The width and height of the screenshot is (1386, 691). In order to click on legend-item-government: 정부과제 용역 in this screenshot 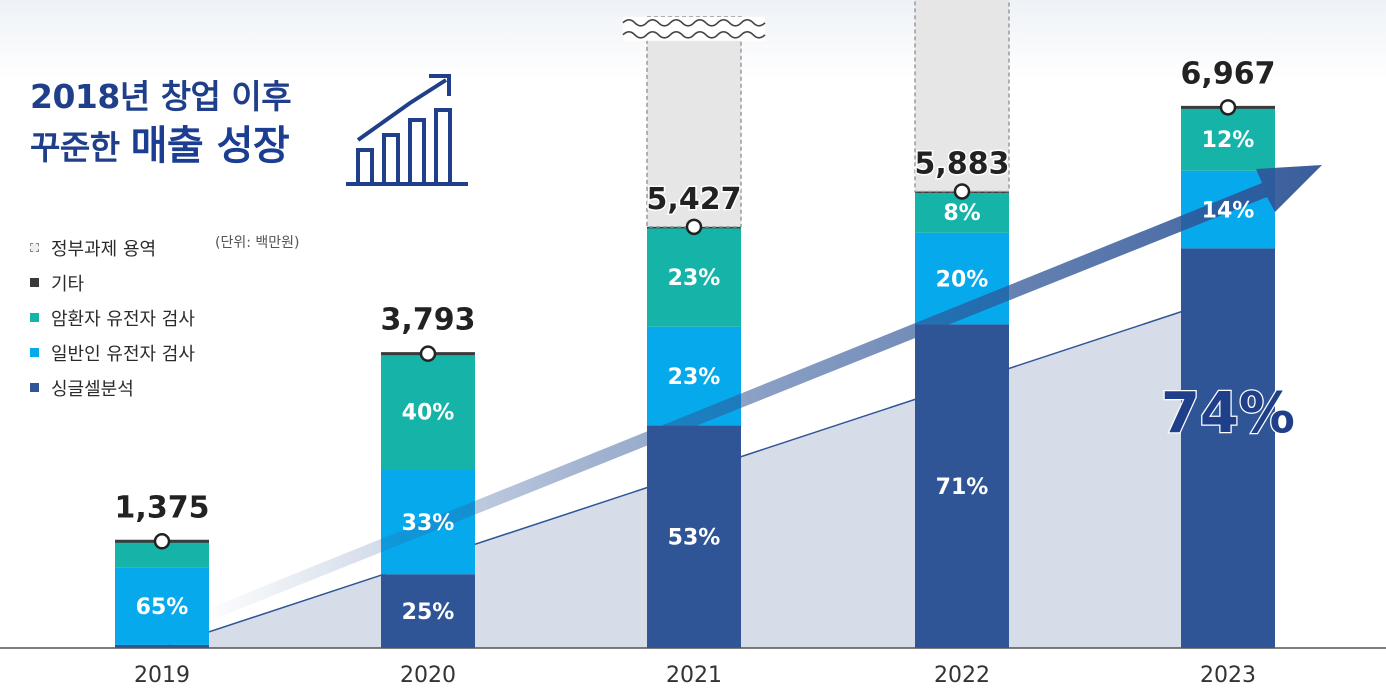, I will do `click(112, 247)`.